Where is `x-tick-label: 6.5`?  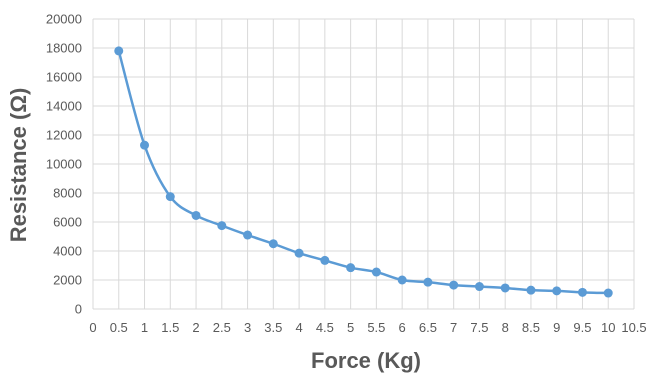 x-tick-label: 6.5 is located at coordinates (428, 327).